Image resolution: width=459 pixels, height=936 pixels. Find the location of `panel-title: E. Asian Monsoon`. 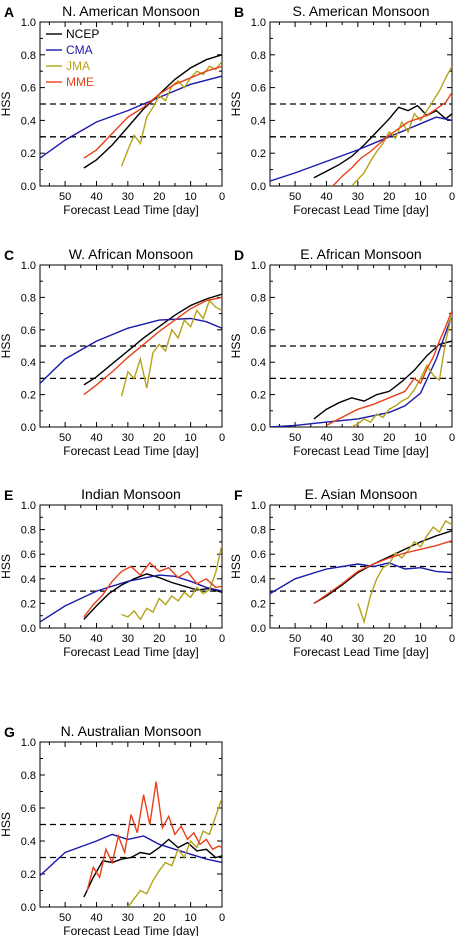

panel-title: E. Asian Monsoon is located at coordinates (361, 494).